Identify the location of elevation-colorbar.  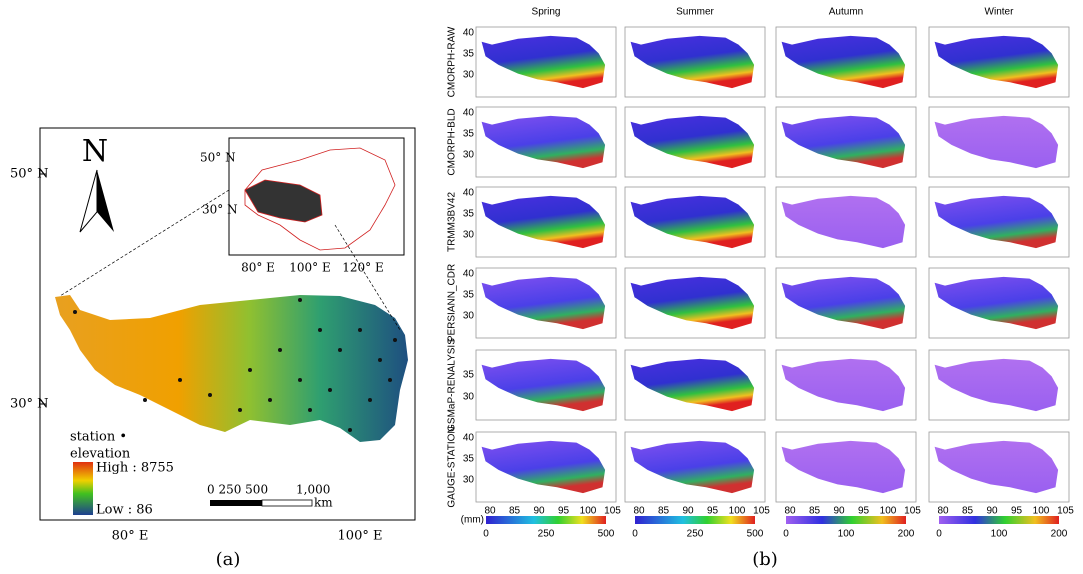
(83, 488).